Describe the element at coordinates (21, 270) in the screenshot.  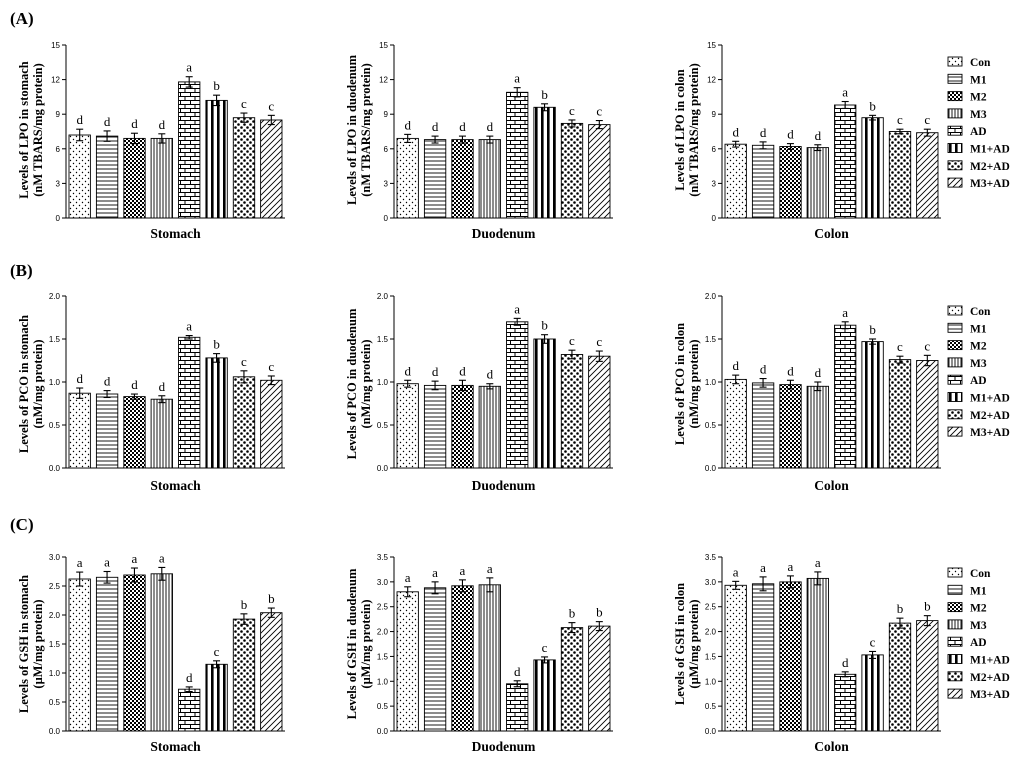
I see `panel-label-b: (B)` at that location.